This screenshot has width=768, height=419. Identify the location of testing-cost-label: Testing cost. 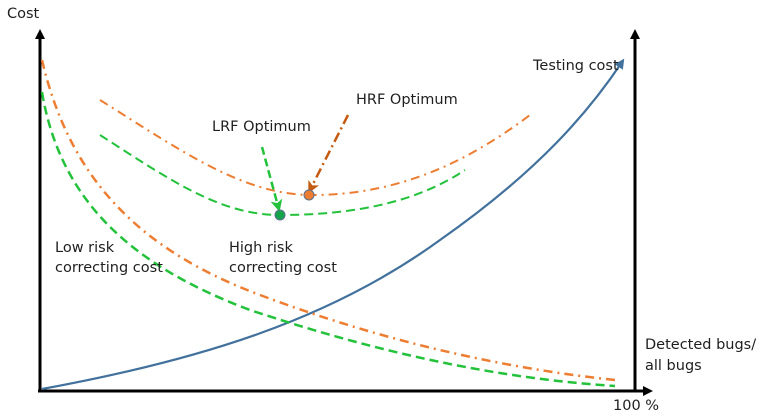
(576, 66).